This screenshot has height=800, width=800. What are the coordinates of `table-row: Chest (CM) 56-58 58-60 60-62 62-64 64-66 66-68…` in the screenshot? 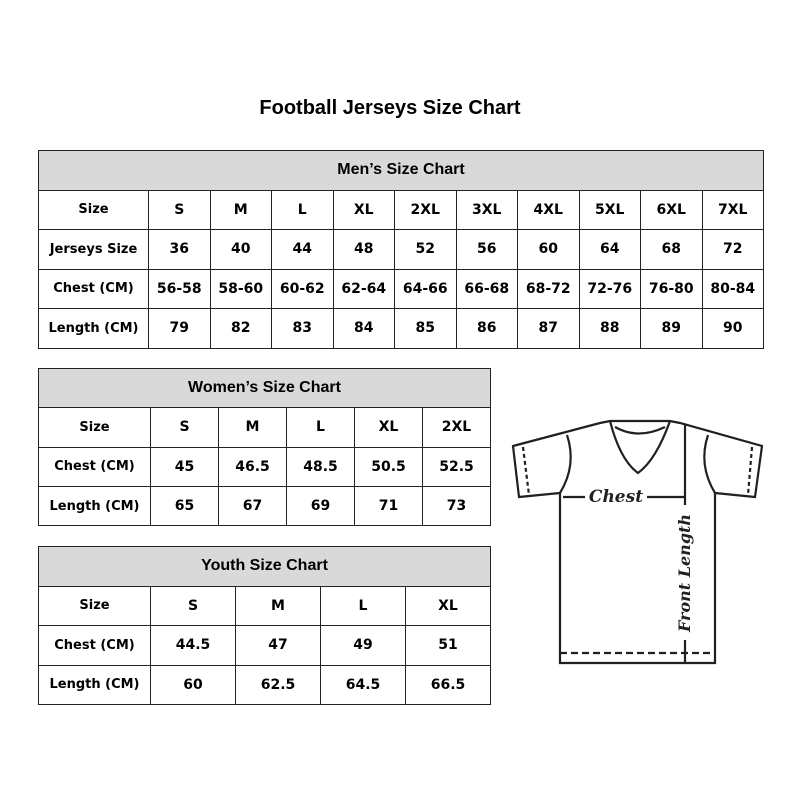 It's located at (401, 288).